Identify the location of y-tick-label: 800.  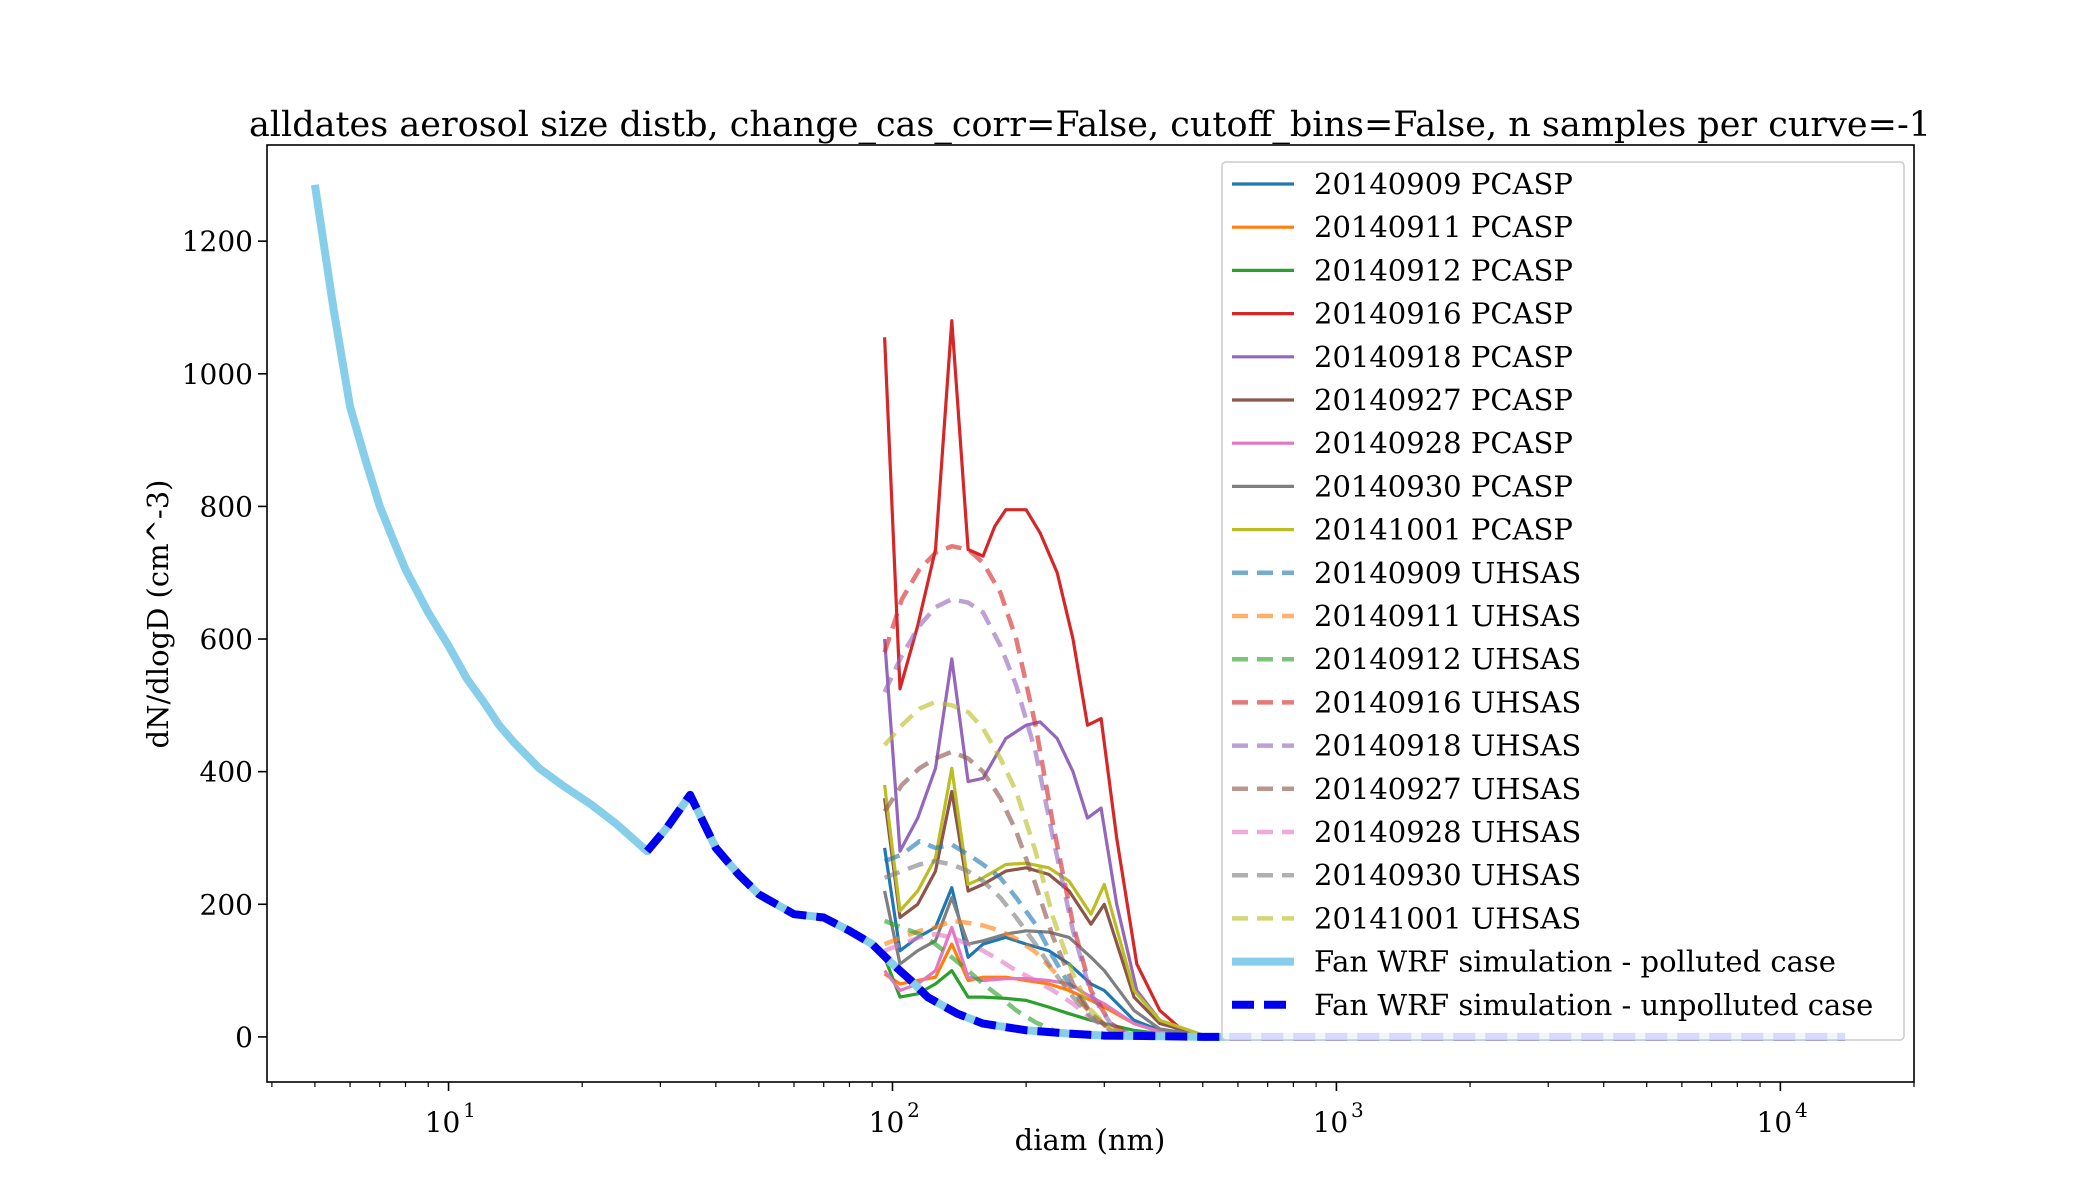
(226, 506).